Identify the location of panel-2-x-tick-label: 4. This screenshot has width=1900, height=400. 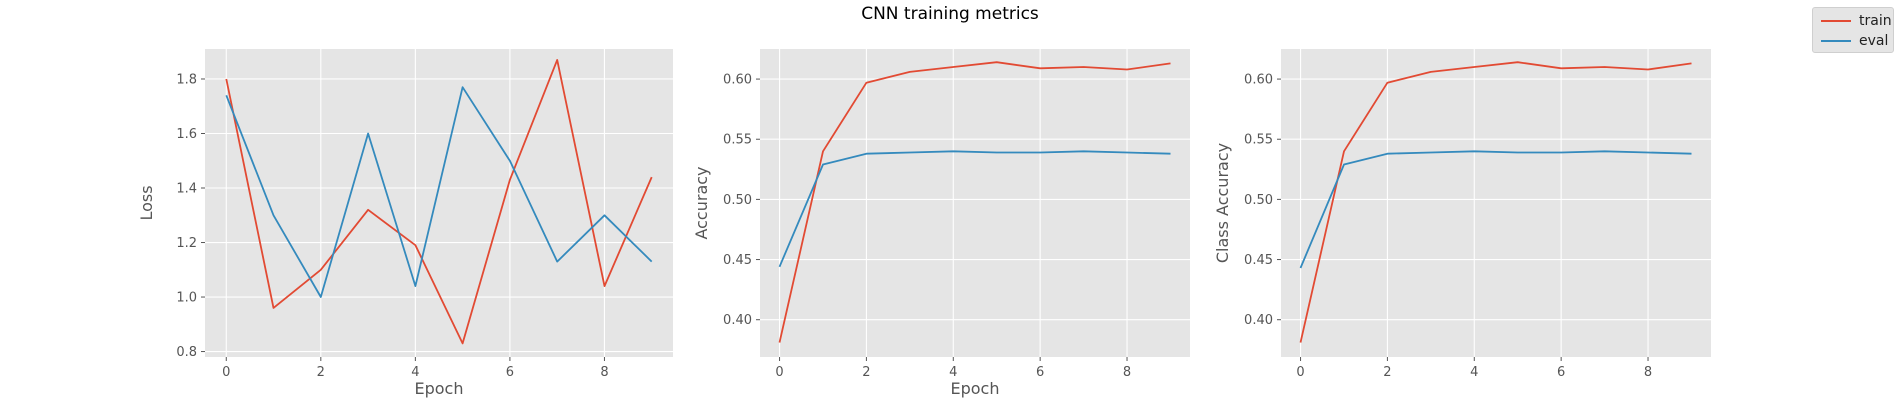
(953, 372).